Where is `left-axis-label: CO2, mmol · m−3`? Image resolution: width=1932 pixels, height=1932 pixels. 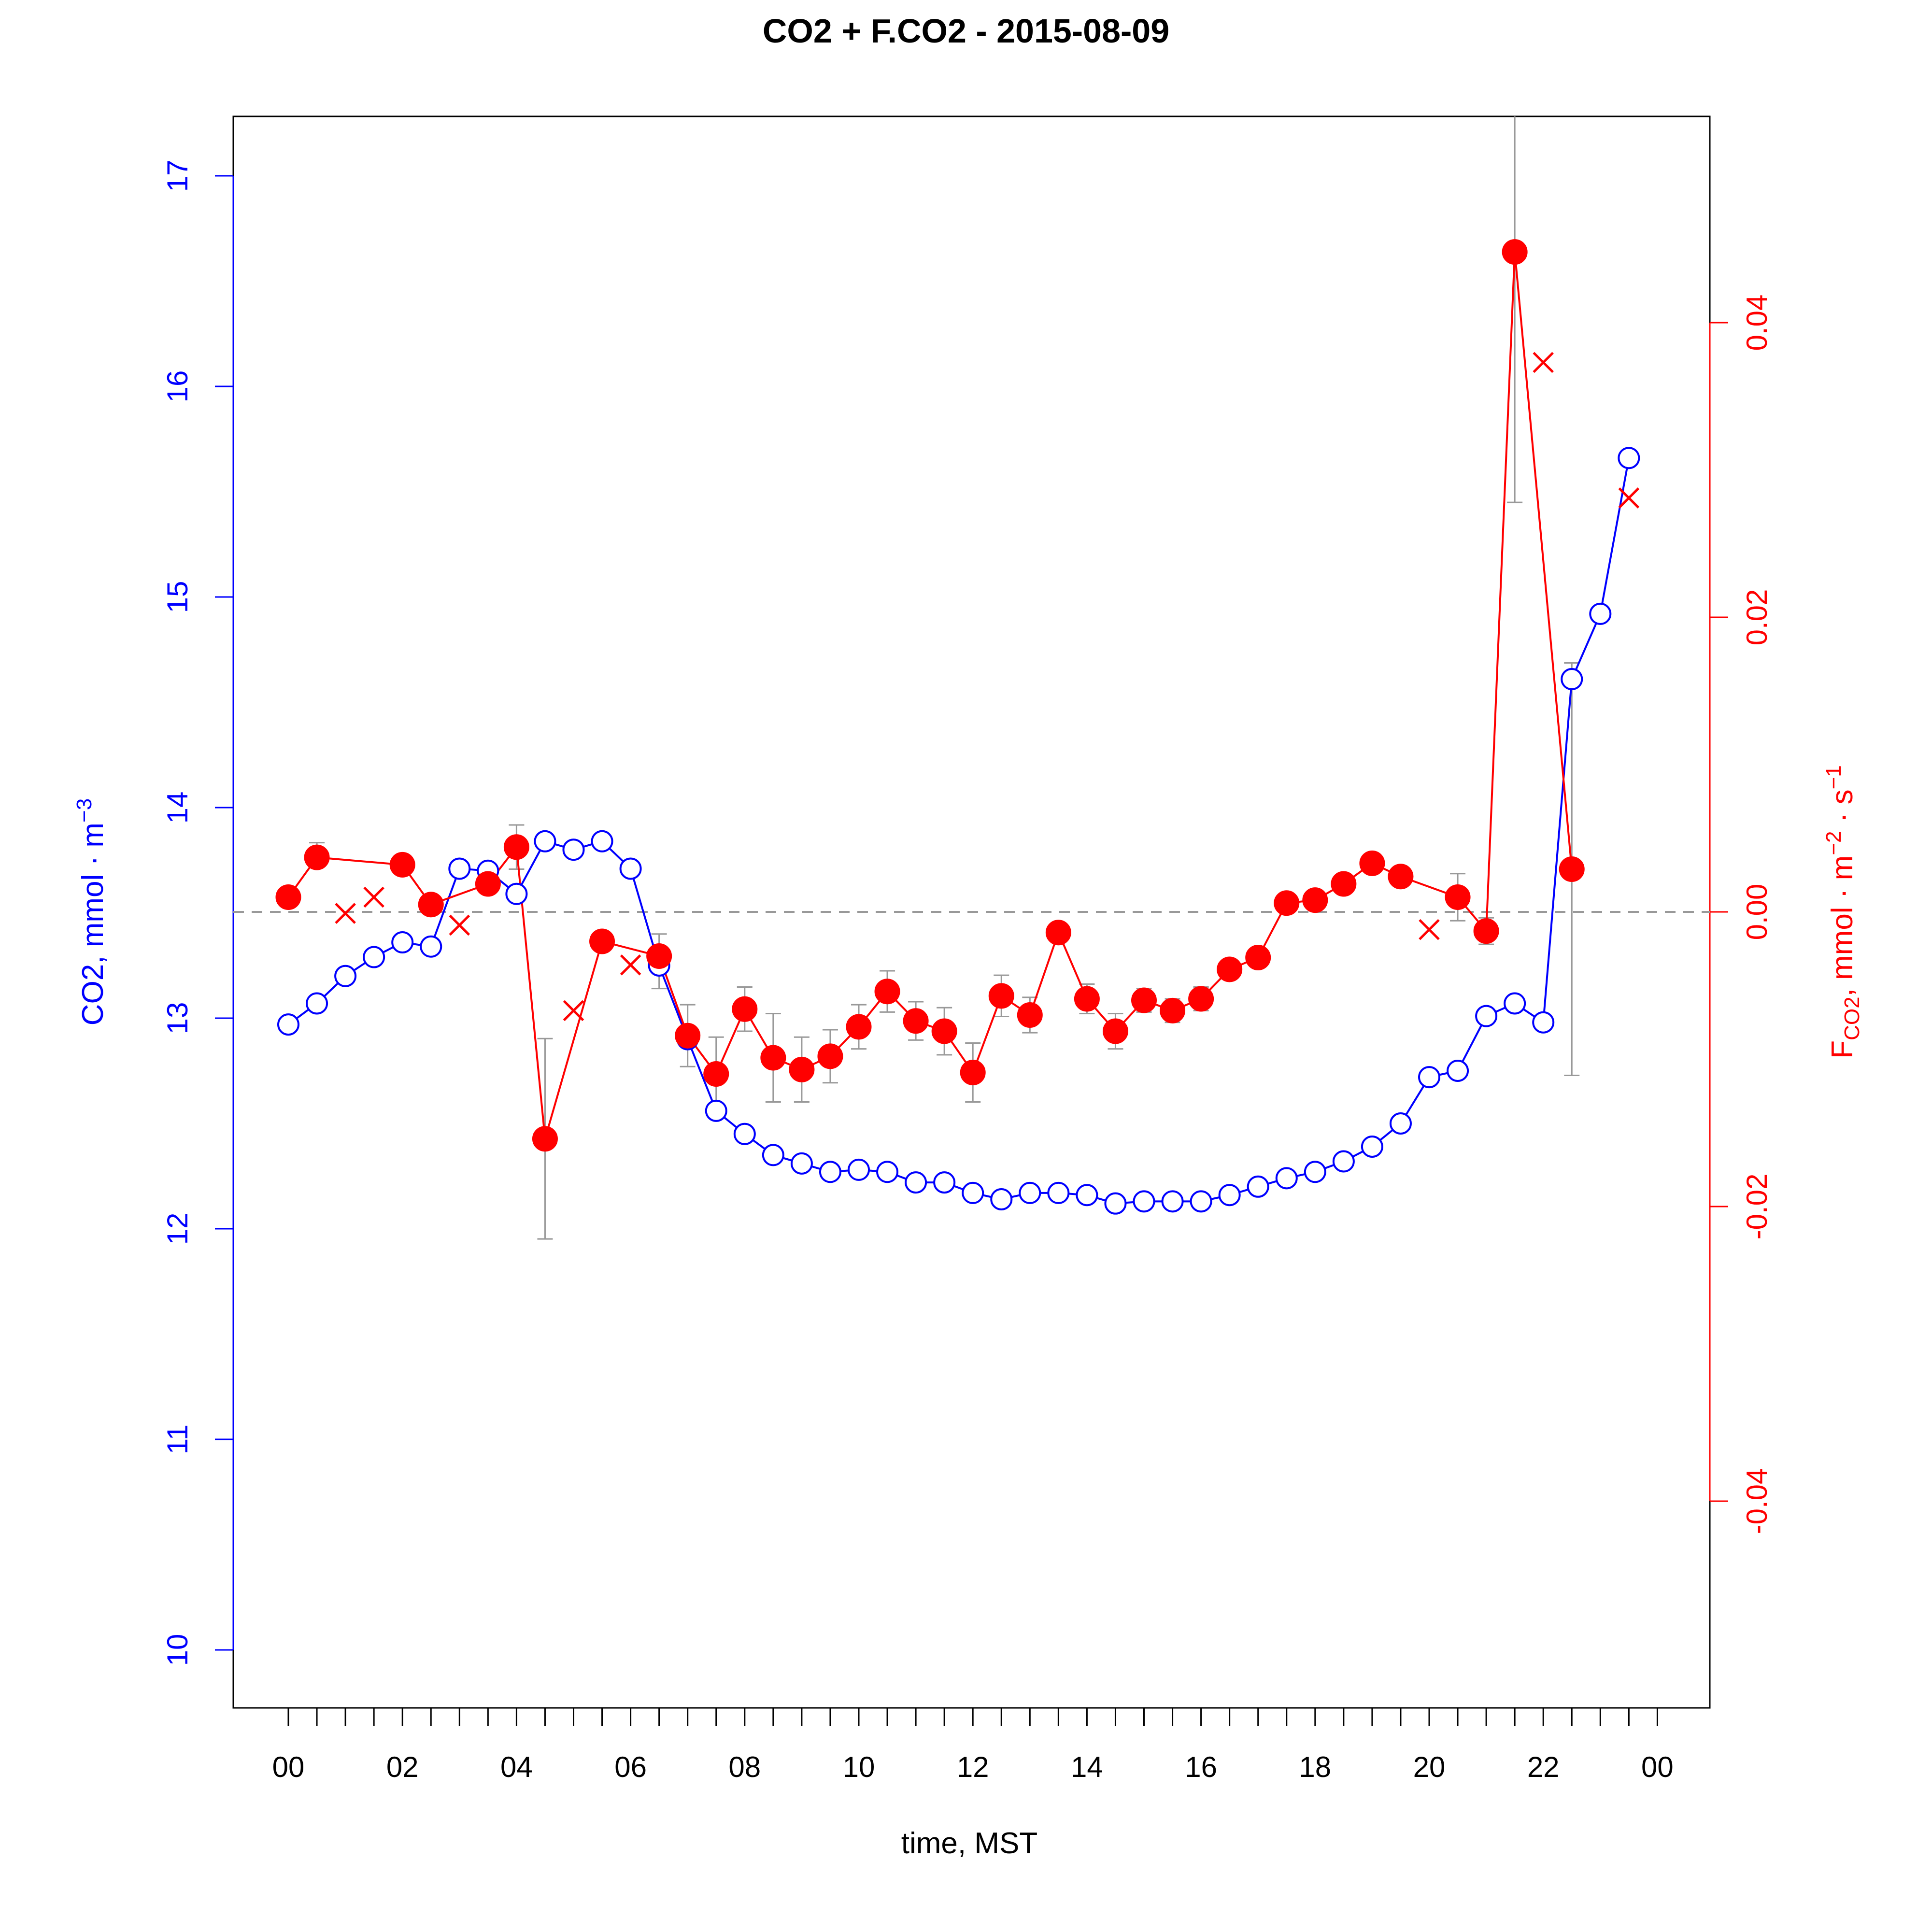 left-axis-label: CO2, mmol · m−3 is located at coordinates (91, 911).